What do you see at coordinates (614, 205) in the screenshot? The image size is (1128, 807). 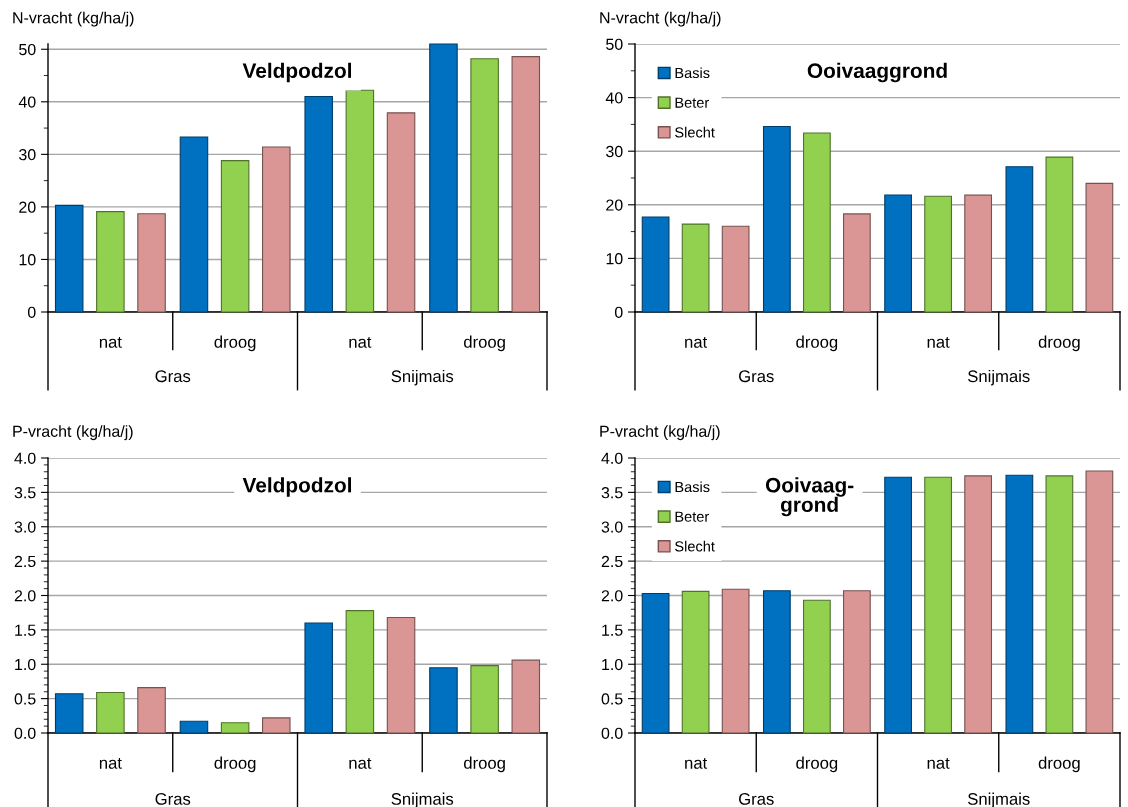 I see `y-tick-label: 20` at bounding box center [614, 205].